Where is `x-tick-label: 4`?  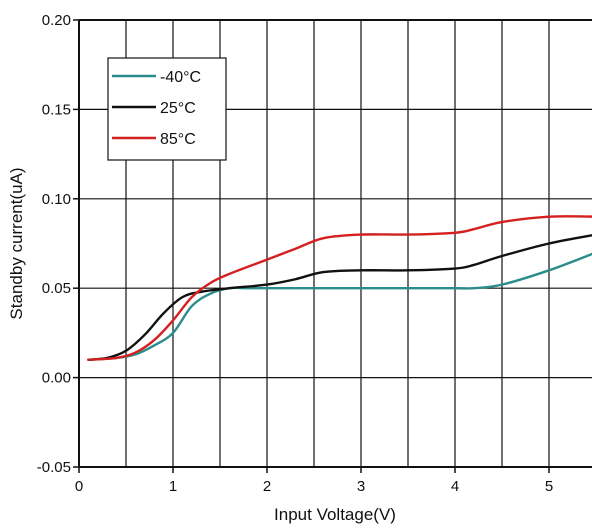 x-tick-label: 4 is located at coordinates (455, 486).